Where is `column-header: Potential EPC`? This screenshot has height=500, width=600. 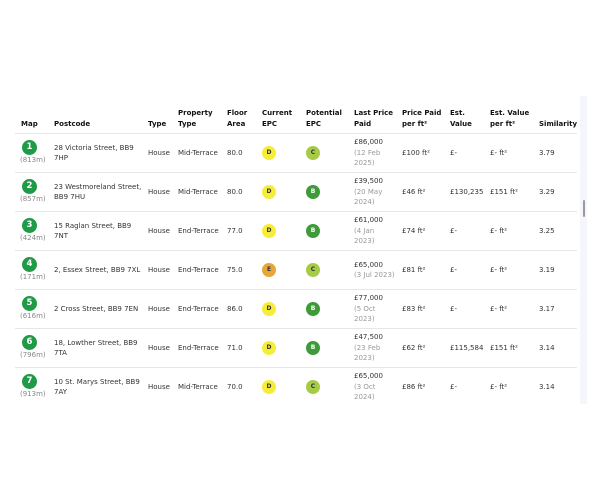 column-header: Potential EPC is located at coordinates (324, 121).